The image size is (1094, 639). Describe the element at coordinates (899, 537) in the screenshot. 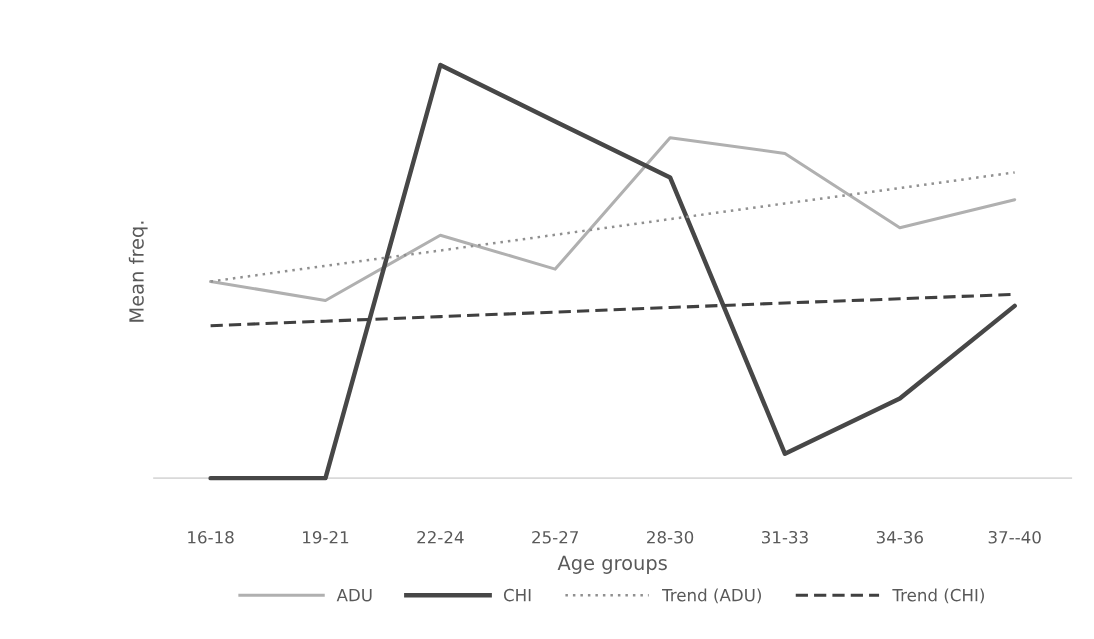

I see `x-tick-label: 34-36` at that location.